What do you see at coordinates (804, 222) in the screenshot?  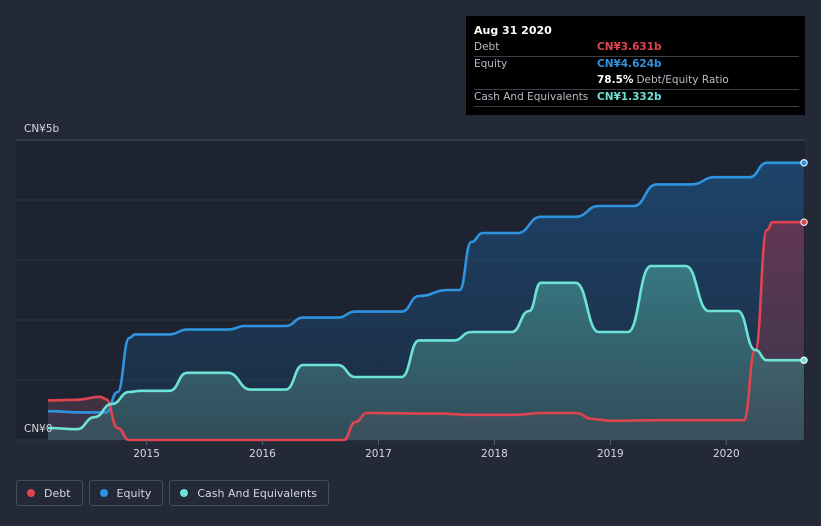 I see `debt-endpoint` at bounding box center [804, 222].